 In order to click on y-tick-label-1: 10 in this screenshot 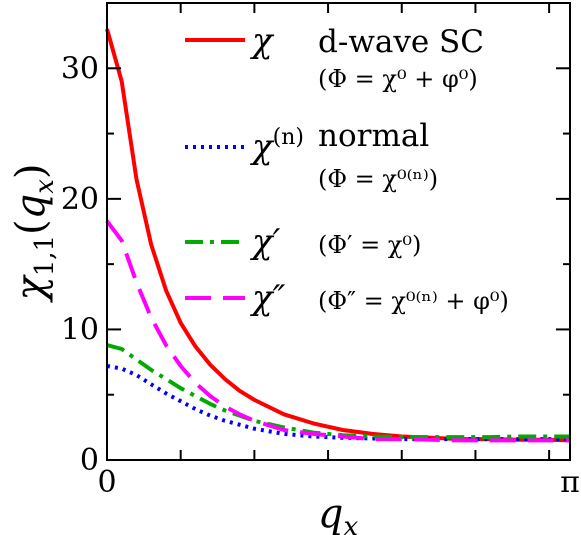, I will do `click(80, 329)`.